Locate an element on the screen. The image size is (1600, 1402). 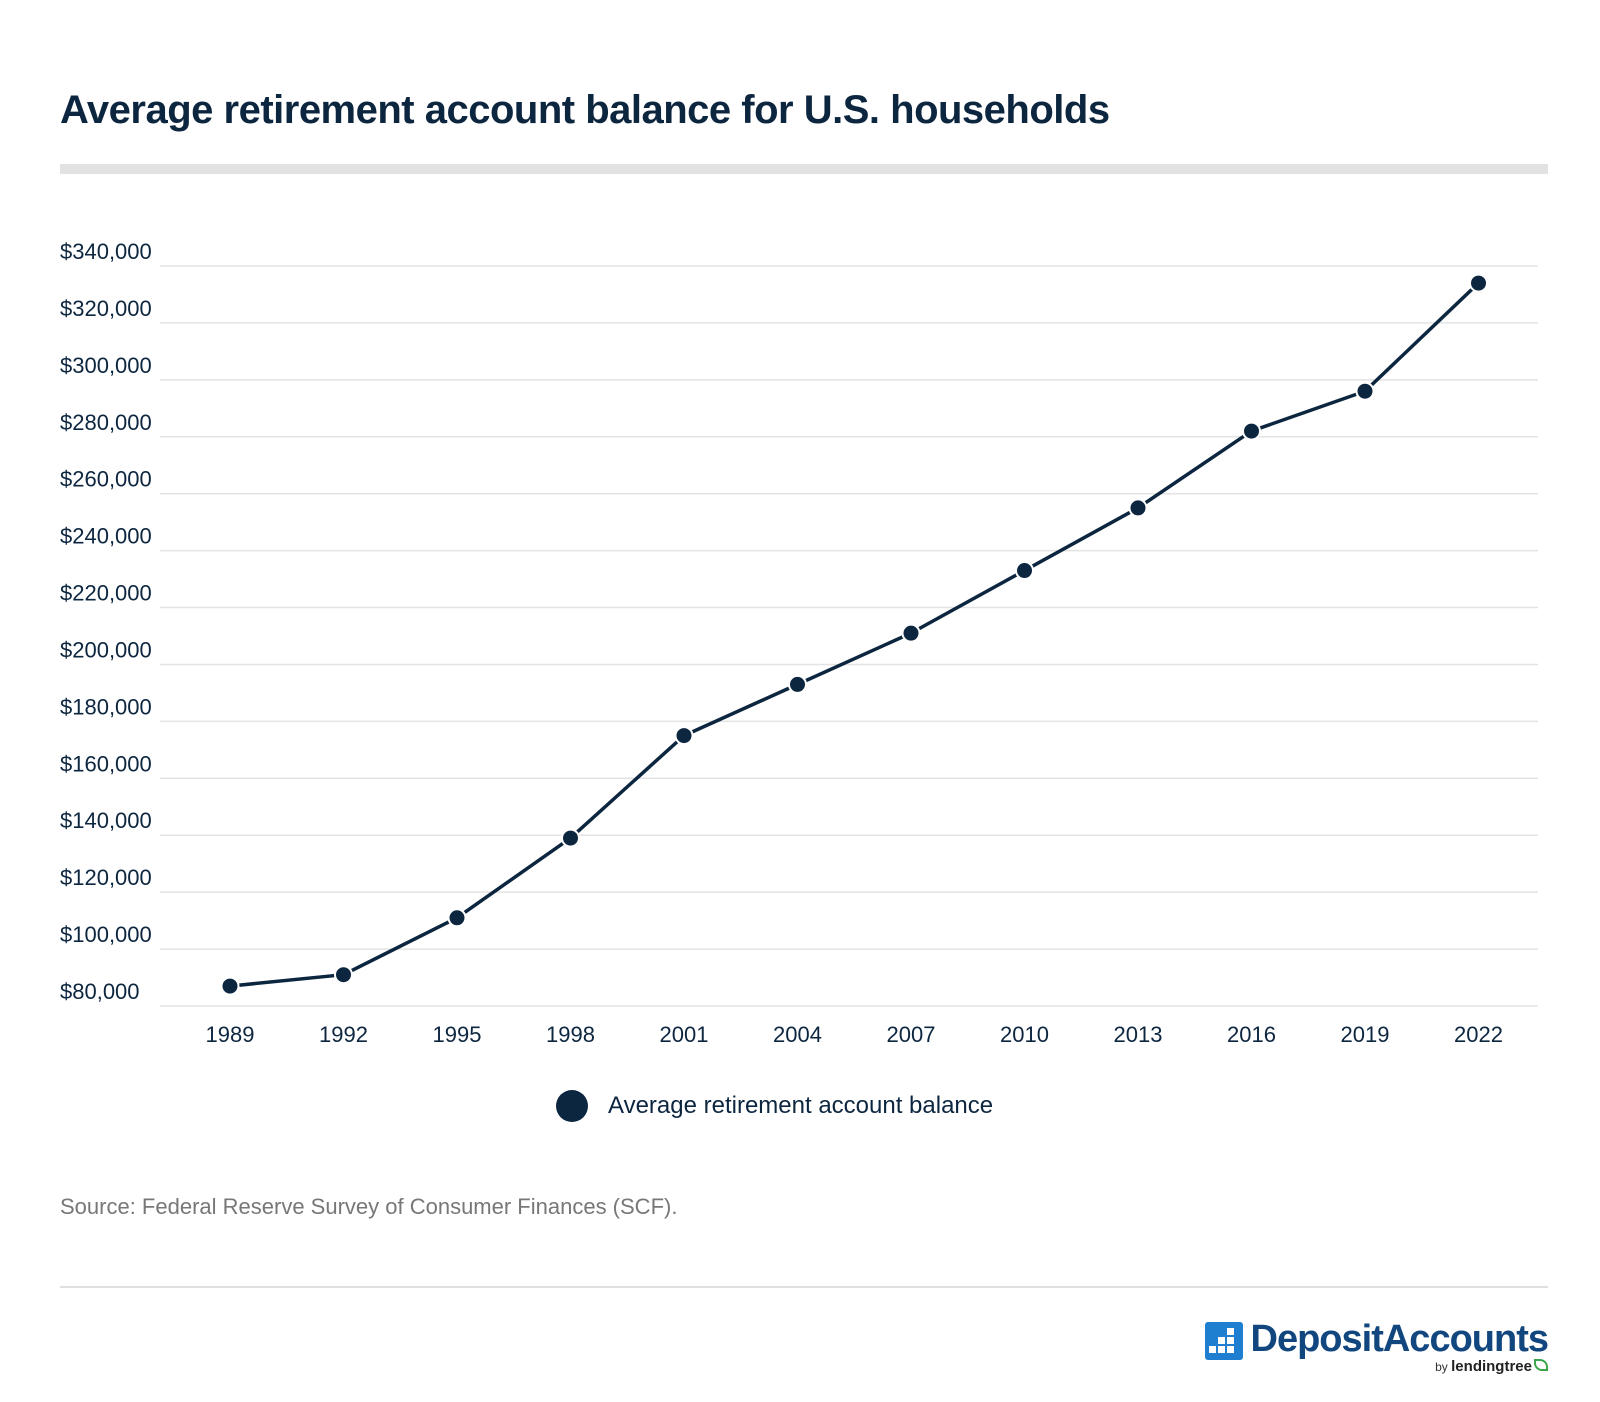
leaf-icon is located at coordinates (1541, 1365).